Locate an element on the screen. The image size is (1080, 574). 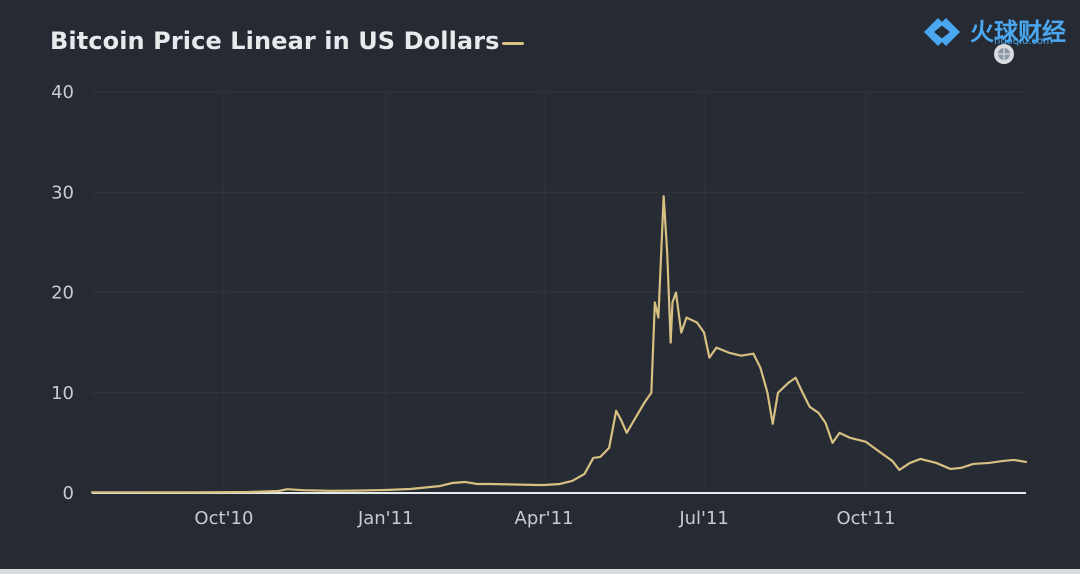
globe-icon is located at coordinates (1004, 54).